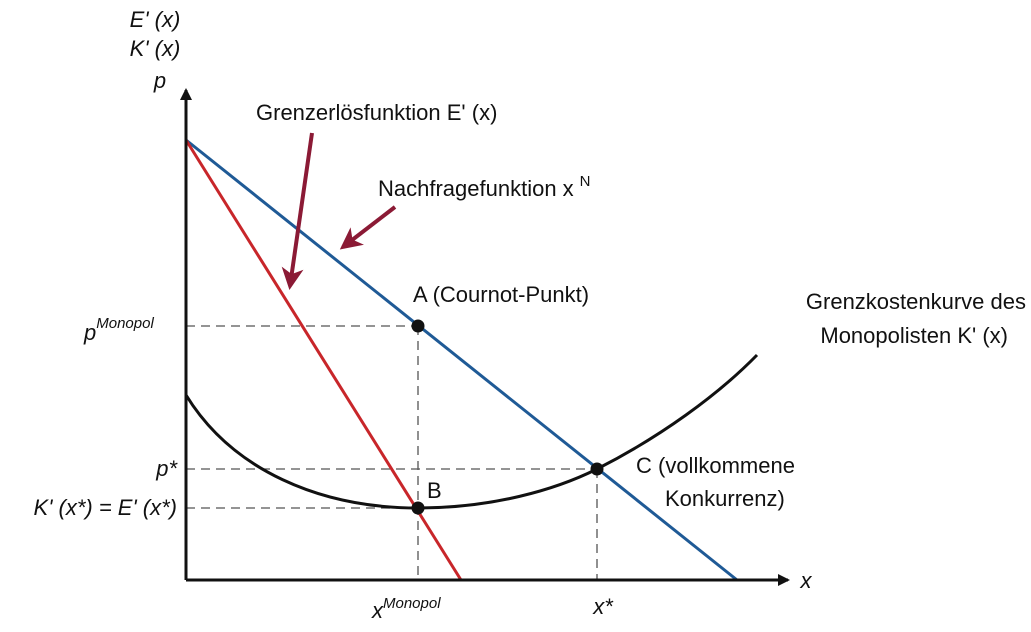 The image size is (1031, 632). What do you see at coordinates (806, 580) in the screenshot?
I see `x-axis-label: x` at bounding box center [806, 580].